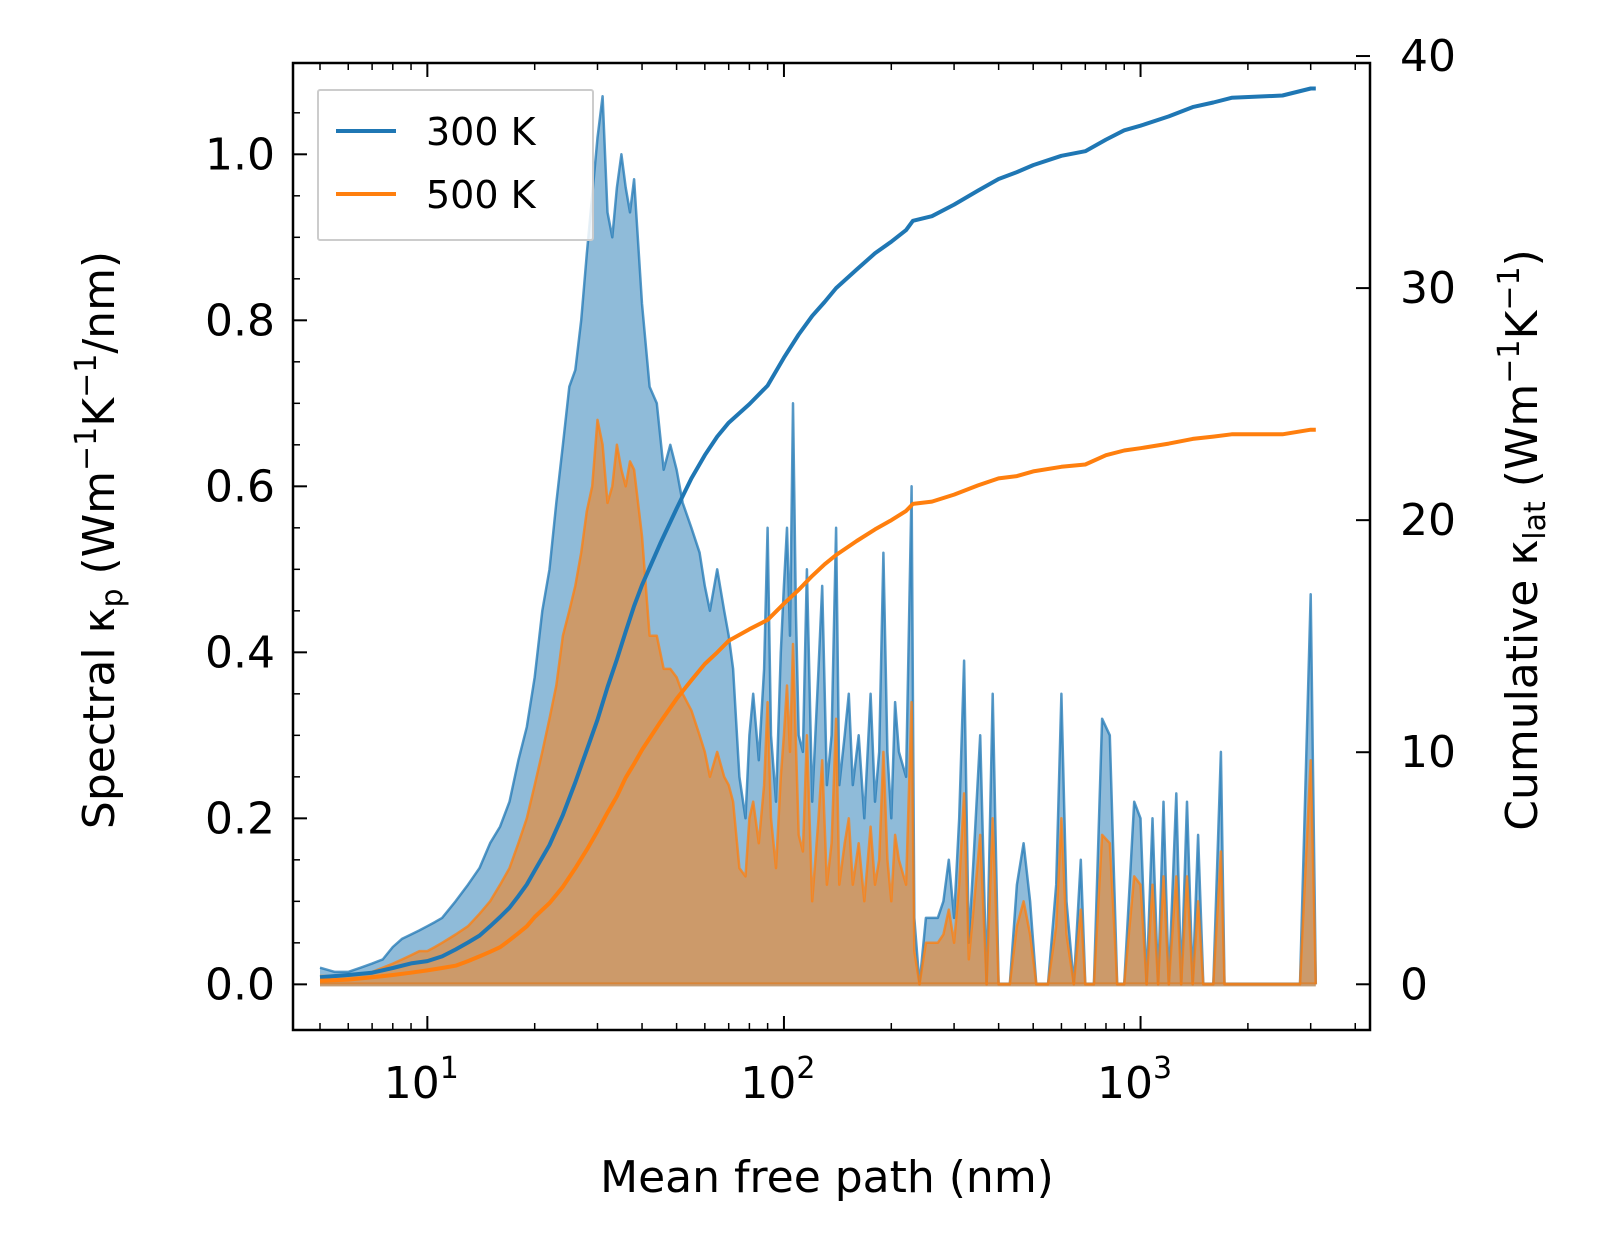  Describe the element at coordinates (1414, 984) in the screenshot. I see `y-right-tick-label: 0` at that location.